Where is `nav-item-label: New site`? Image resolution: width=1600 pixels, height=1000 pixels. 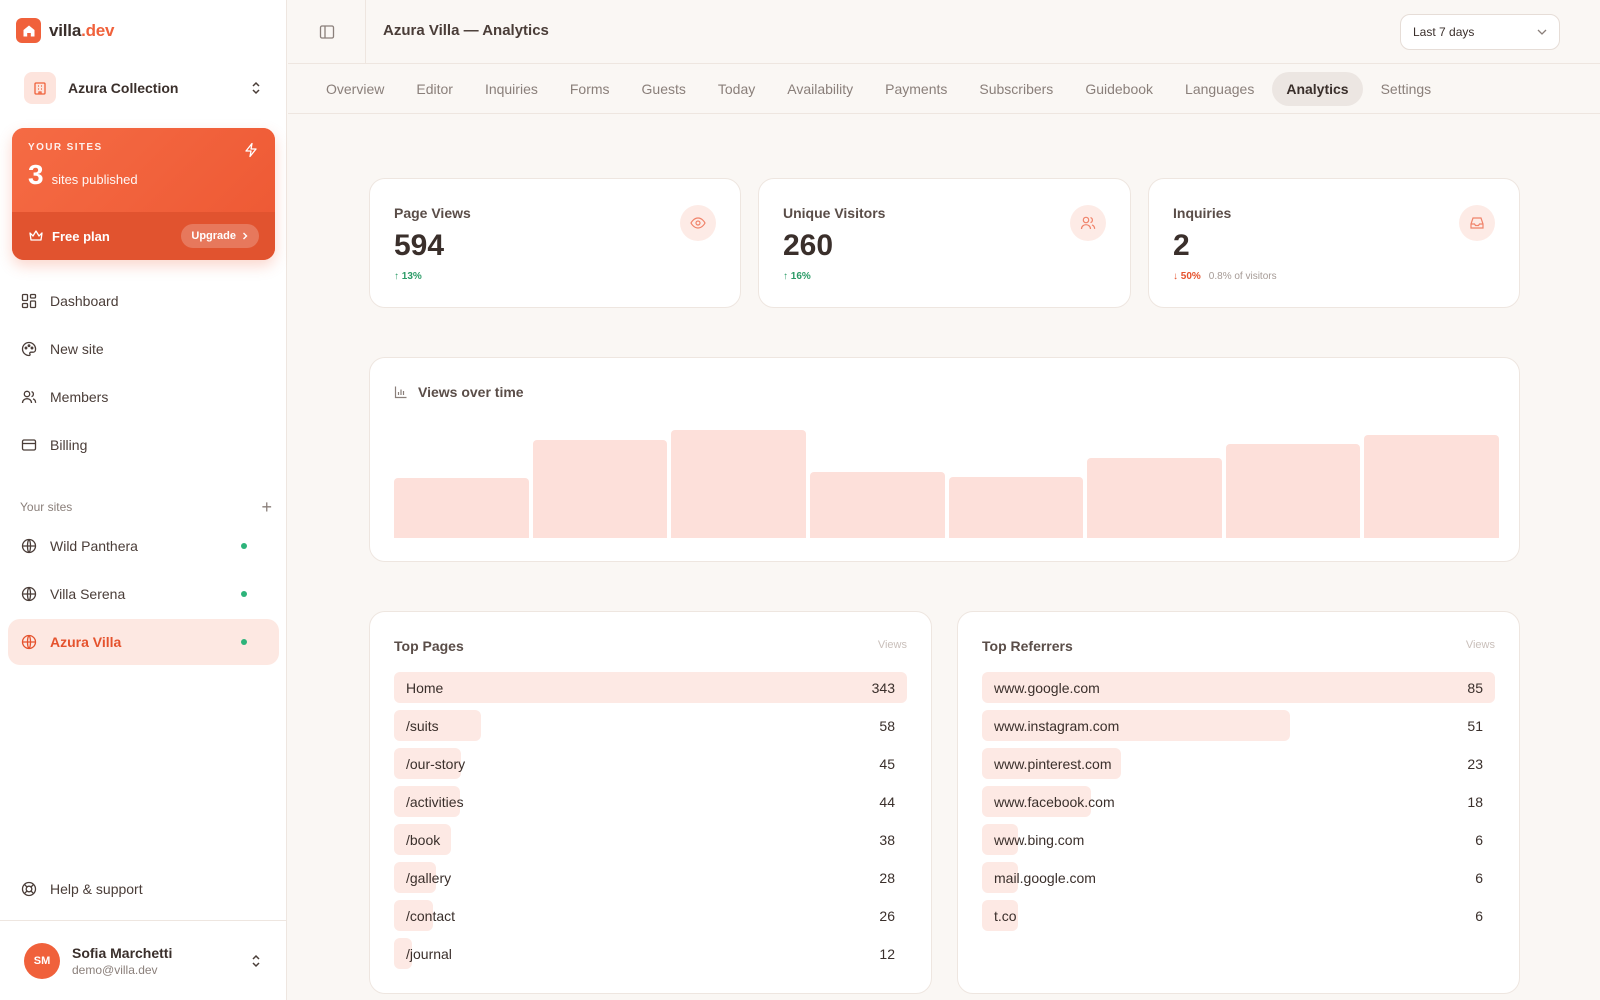
nav-item-label: New site is located at coordinates (77, 349).